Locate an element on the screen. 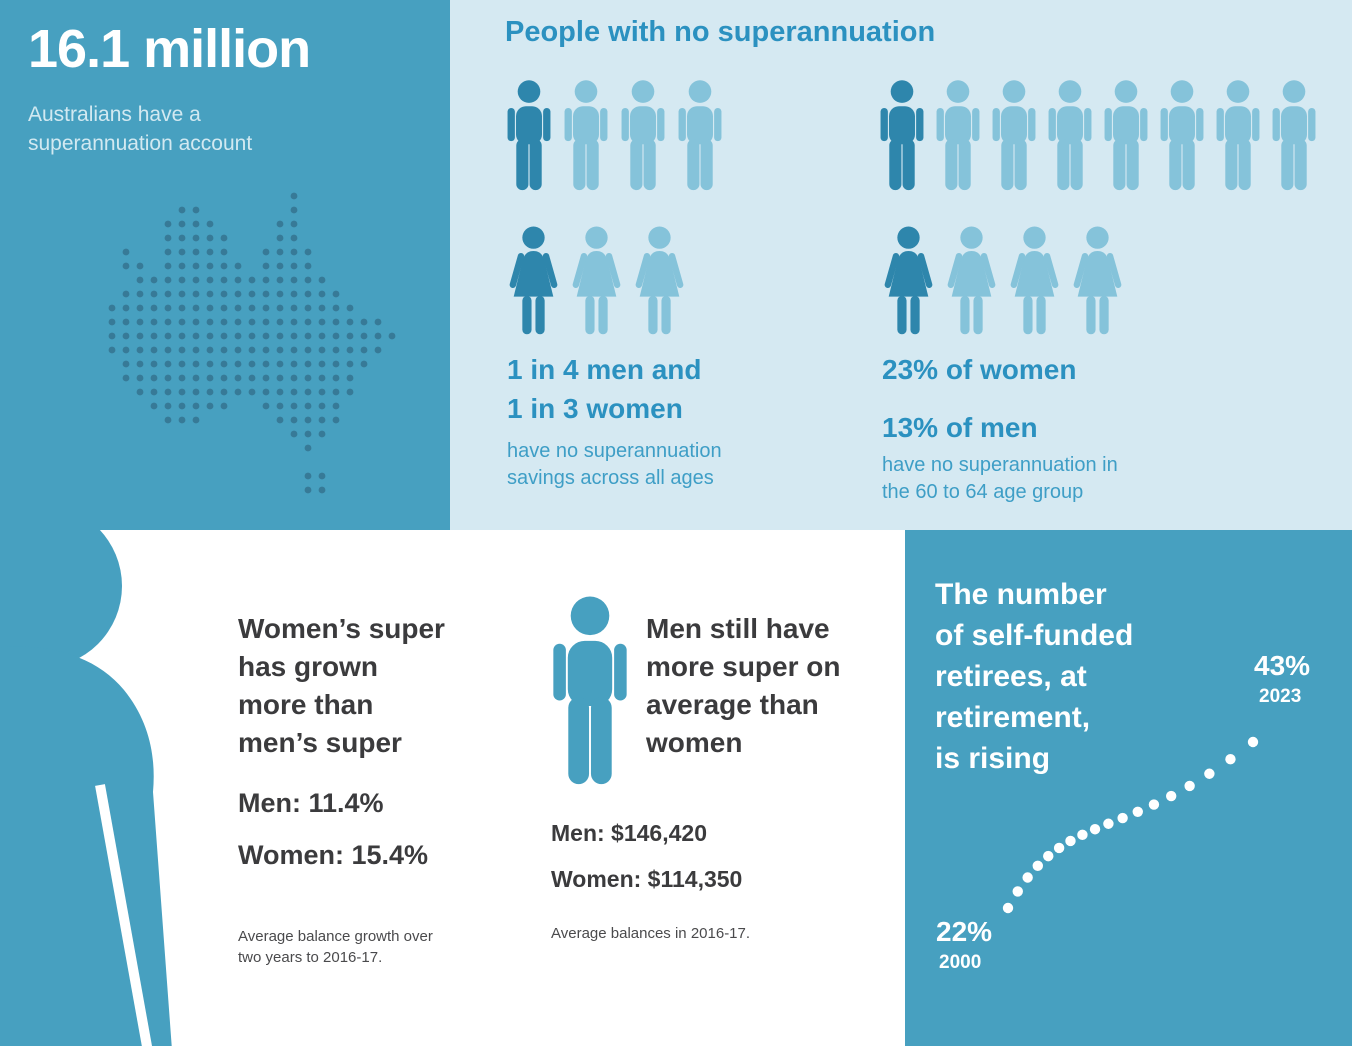 The image size is (1360, 1046). stat-men-growth: Men: 11.4% is located at coordinates (311, 803).